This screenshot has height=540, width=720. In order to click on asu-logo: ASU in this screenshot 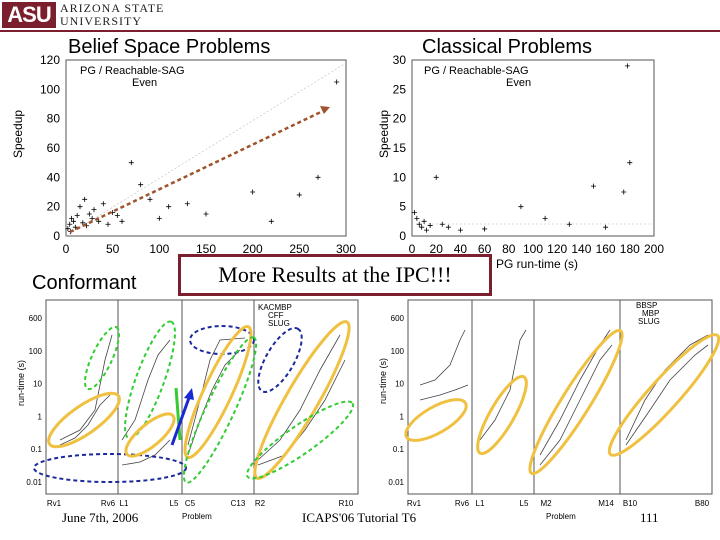, I will do `click(29, 15)`.